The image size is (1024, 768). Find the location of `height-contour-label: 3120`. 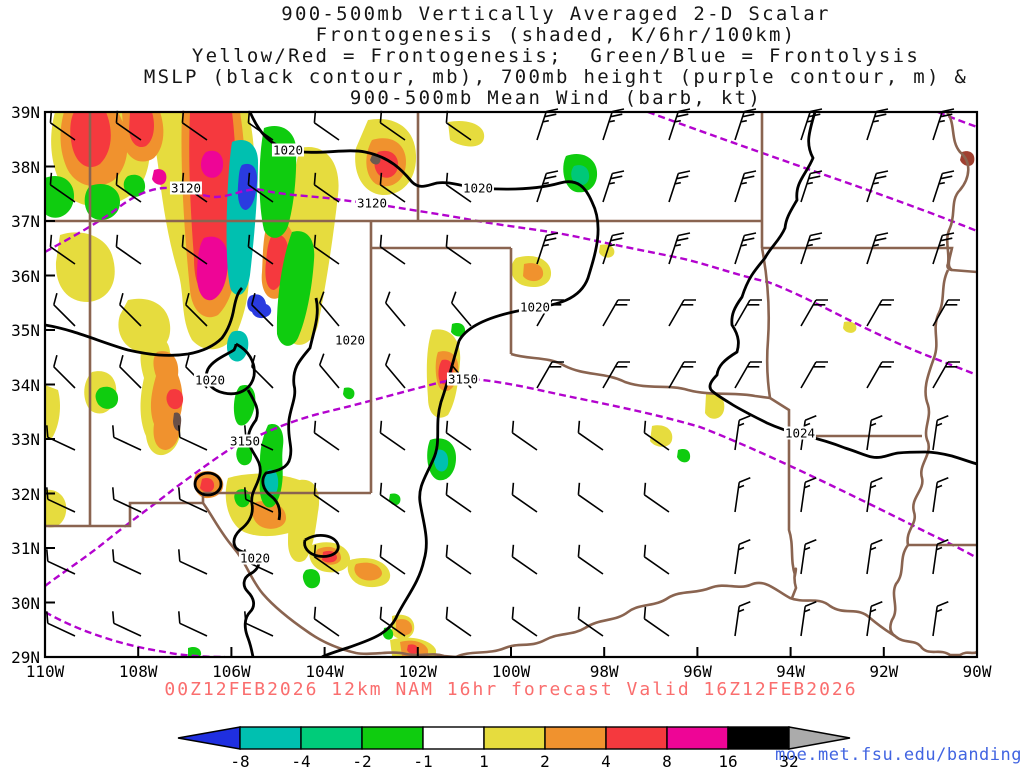

height-contour-label: 3120 is located at coordinates (186, 188).